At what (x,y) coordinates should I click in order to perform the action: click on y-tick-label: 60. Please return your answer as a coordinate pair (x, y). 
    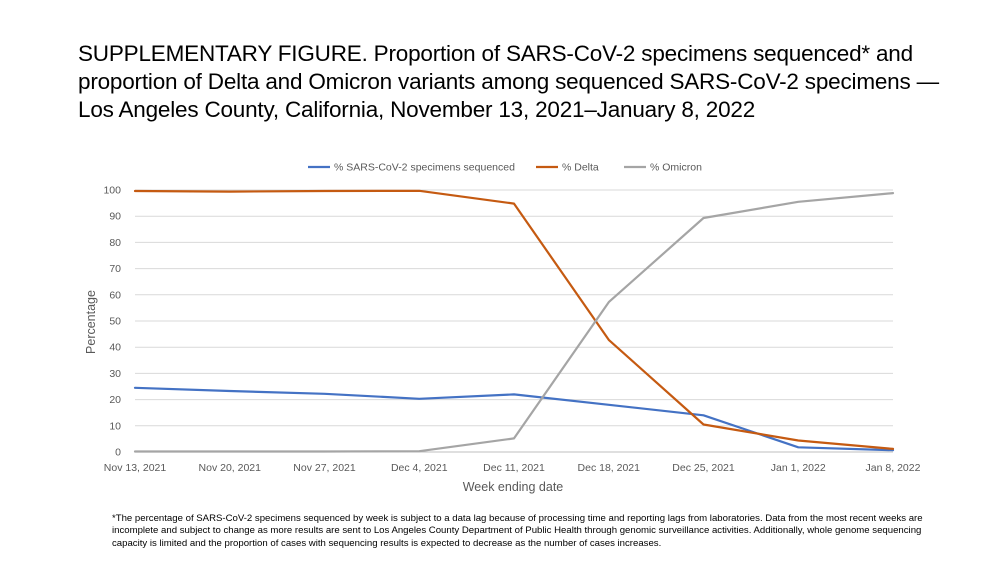
    Looking at the image, I should click on (115, 295).